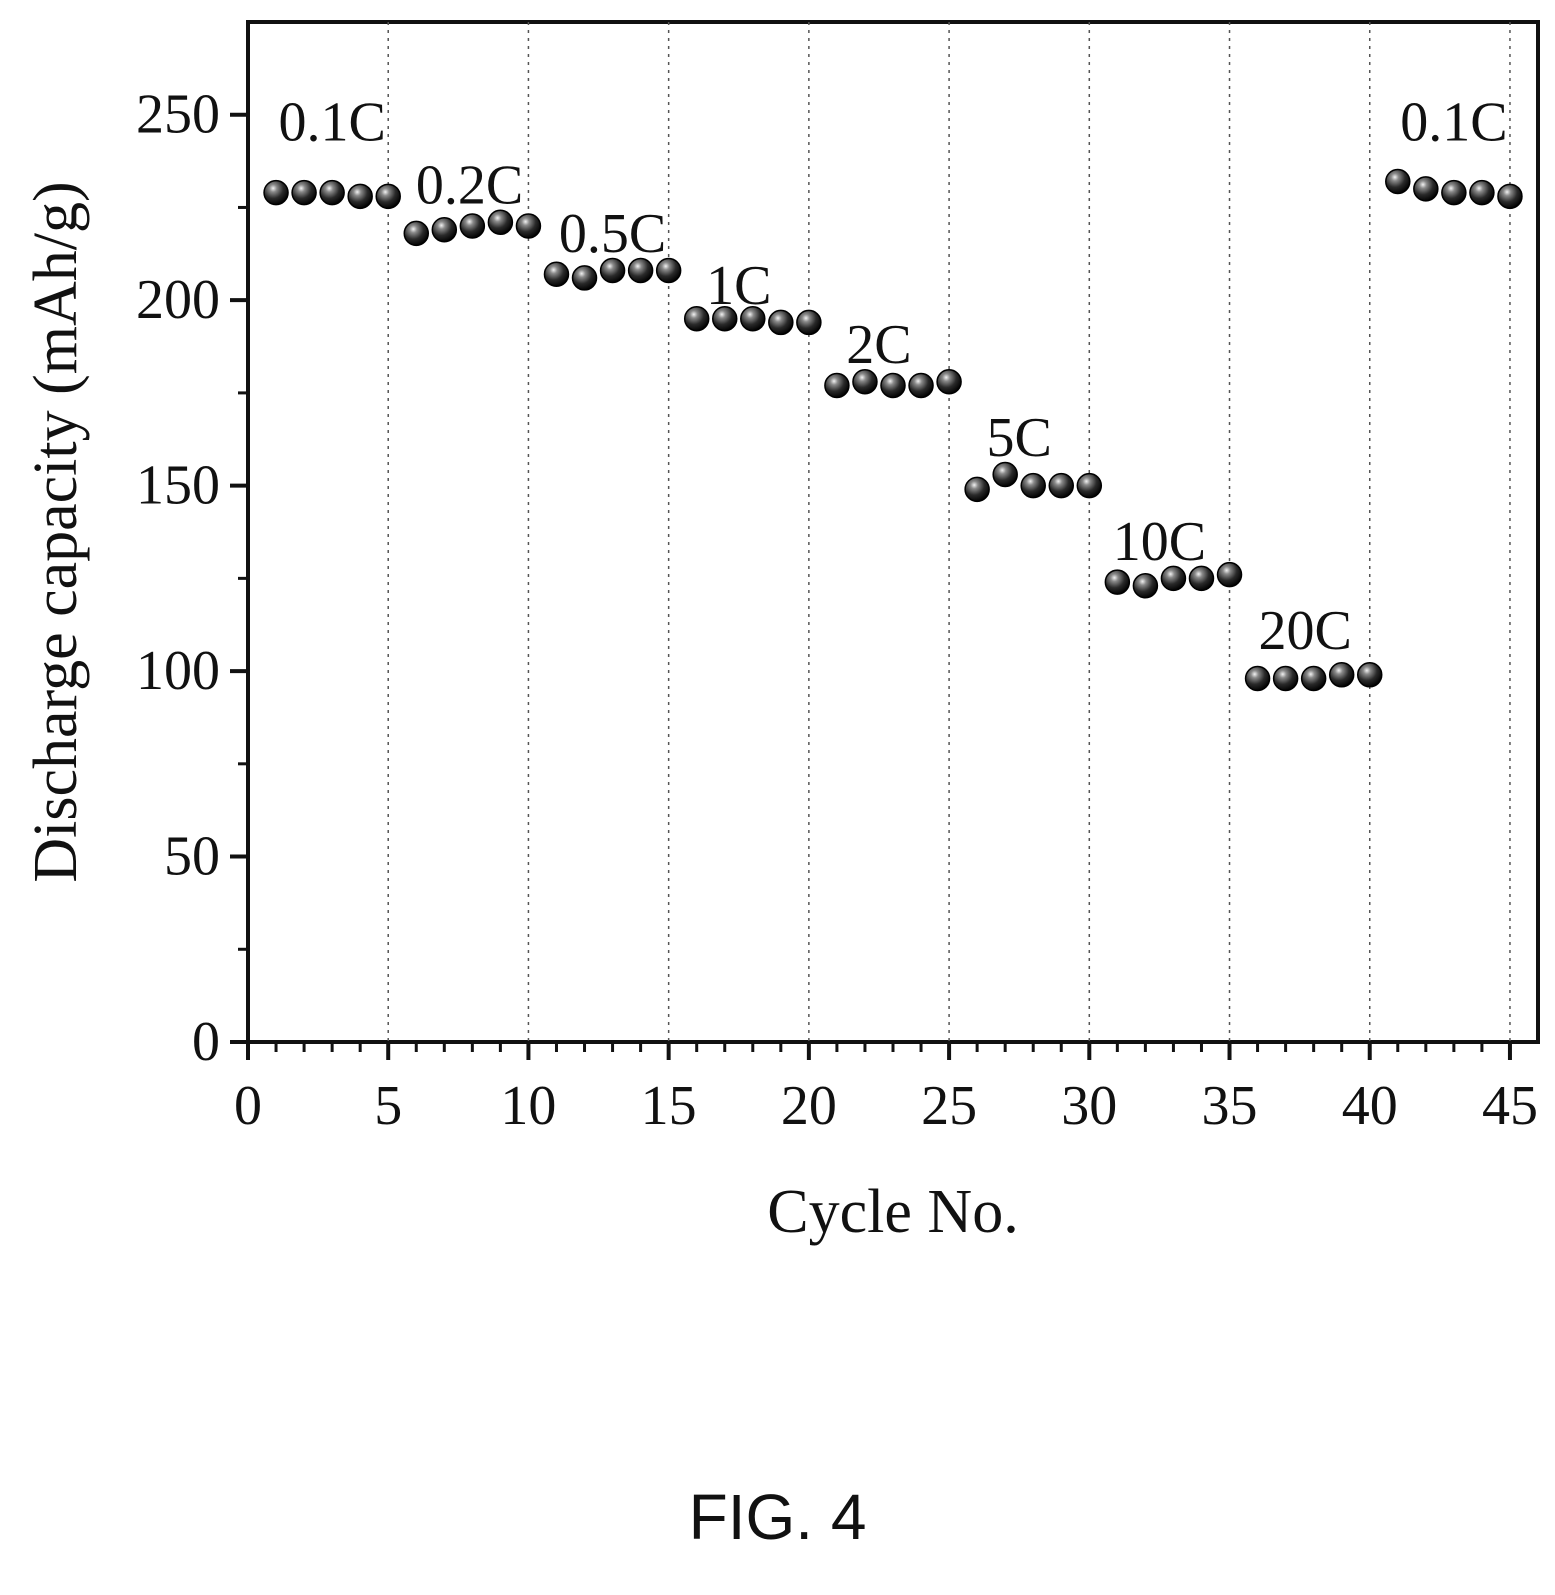 The image size is (1555, 1595). Describe the element at coordinates (669, 1106) in the screenshot. I see `x-tick-label: 15` at that location.